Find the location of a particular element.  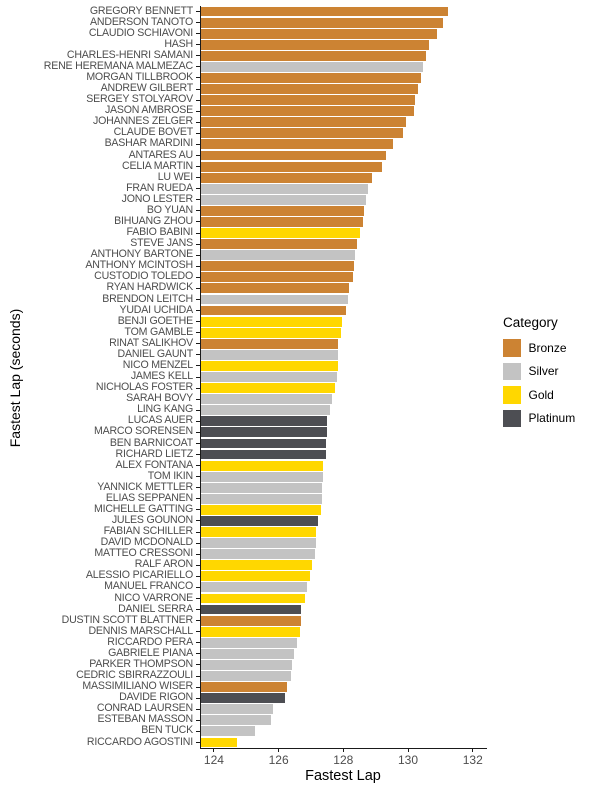

legend-item-label: Silver is located at coordinates (543, 371).